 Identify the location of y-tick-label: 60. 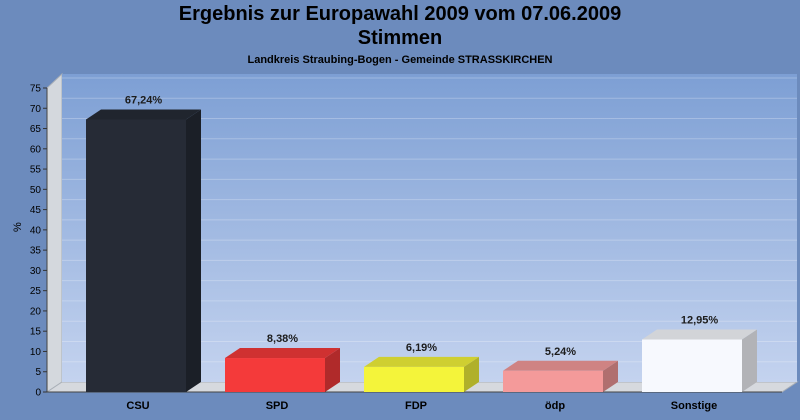
(36, 149).